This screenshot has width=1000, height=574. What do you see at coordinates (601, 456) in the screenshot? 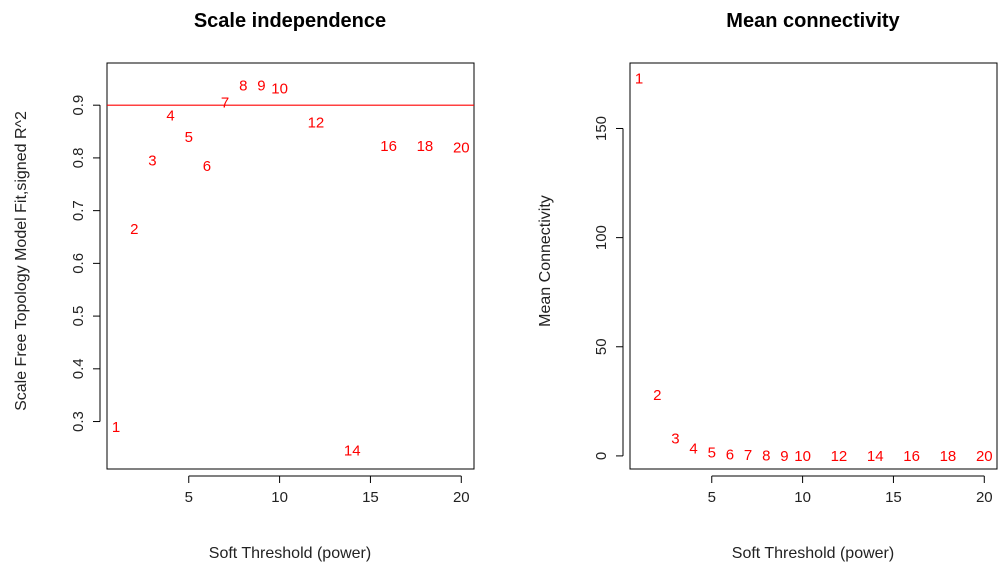
I see `mean-connectivity-y-tick-label: 0` at bounding box center [601, 456].